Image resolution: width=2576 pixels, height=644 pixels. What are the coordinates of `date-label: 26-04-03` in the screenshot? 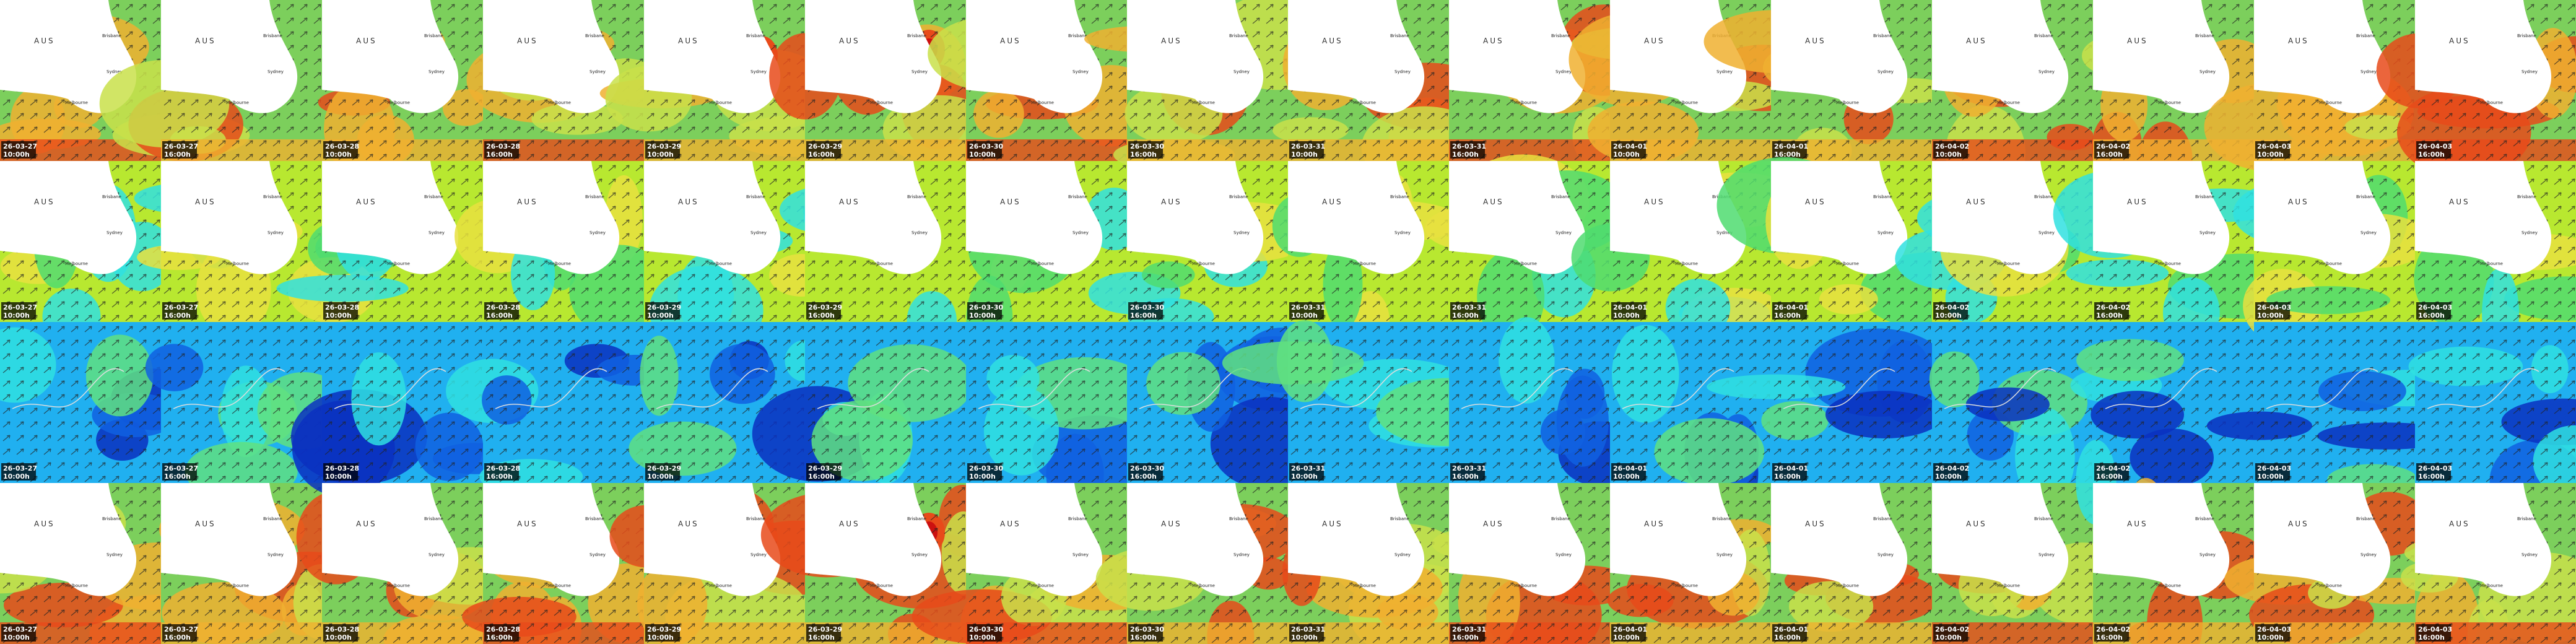 It's located at (2274, 307).